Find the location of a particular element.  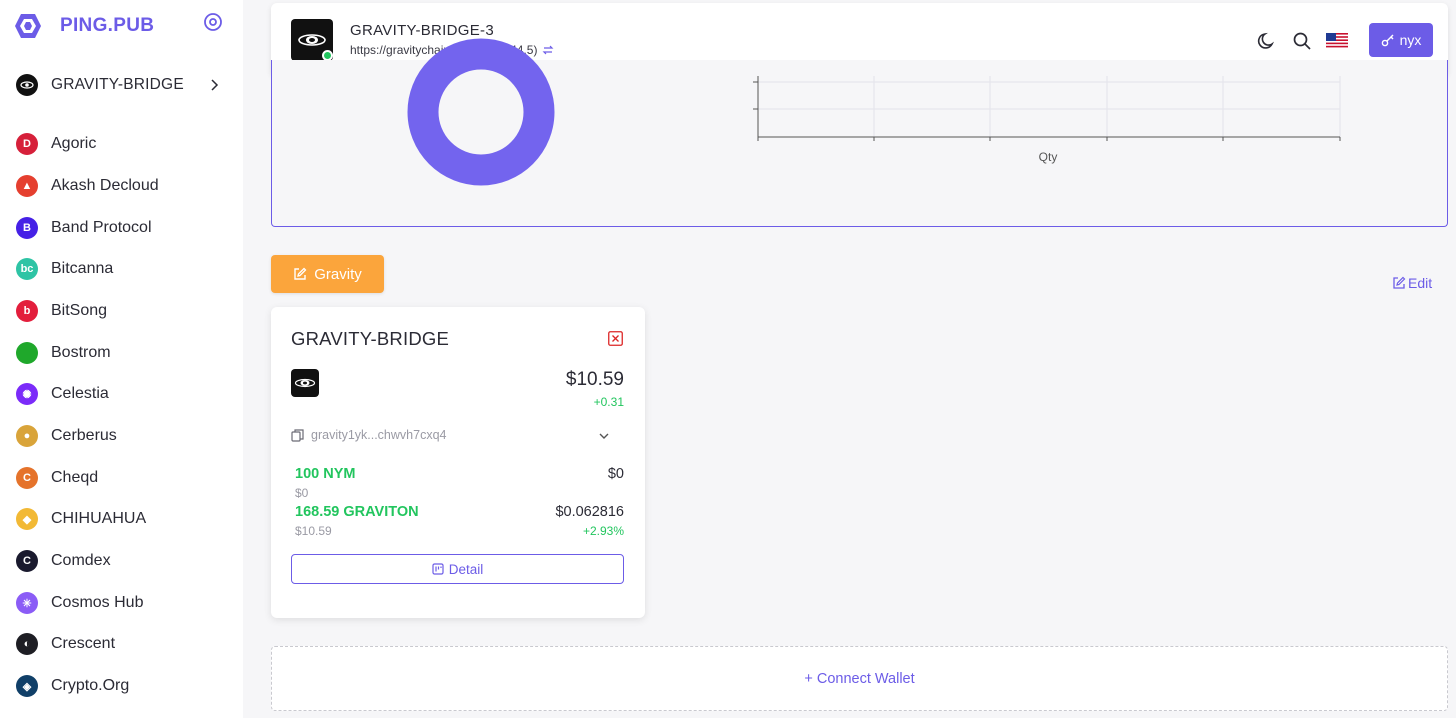

qty-bar-chart: Qty is located at coordinates (1047, 120).